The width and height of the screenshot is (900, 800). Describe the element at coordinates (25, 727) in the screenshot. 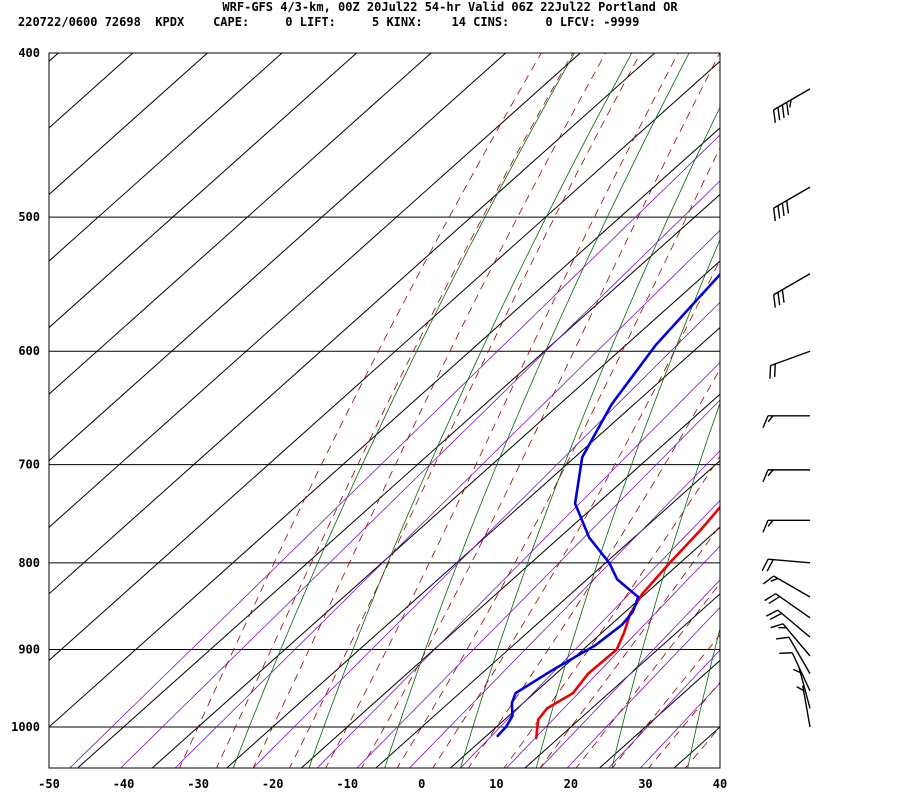

I see `pressure-tick-label: 1000` at that location.